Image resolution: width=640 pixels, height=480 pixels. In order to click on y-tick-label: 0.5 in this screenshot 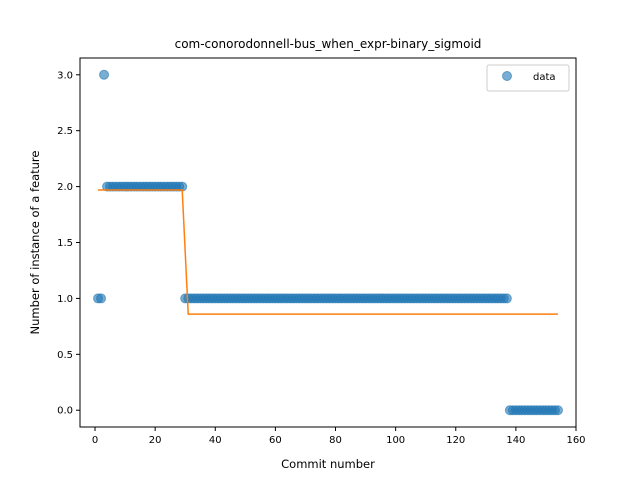, I will do `click(65, 355)`.